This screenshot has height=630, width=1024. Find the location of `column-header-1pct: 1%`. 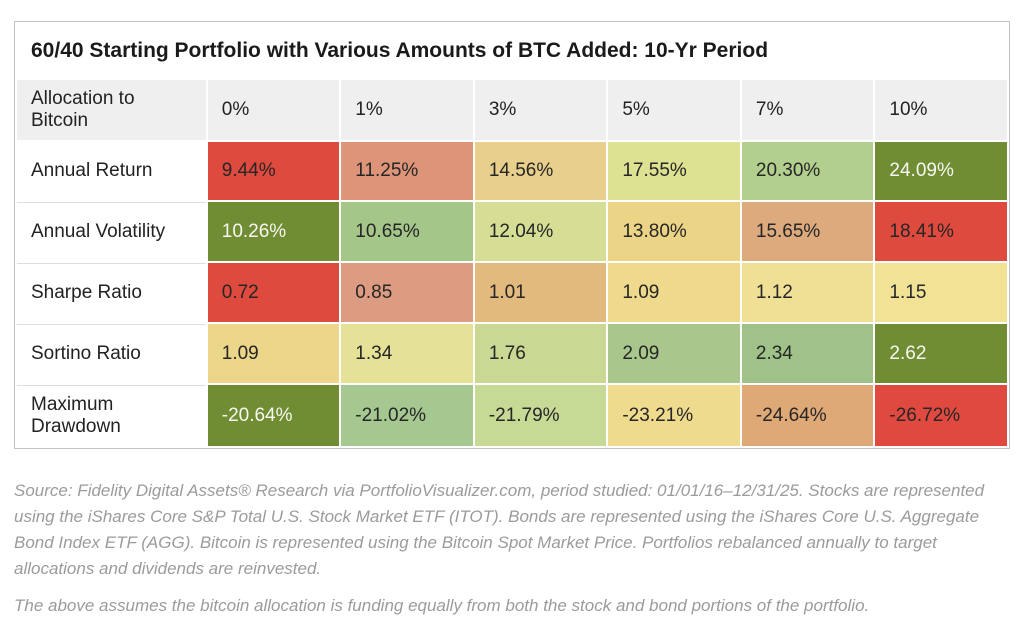

column-header-1pct: 1% is located at coordinates (407, 110).